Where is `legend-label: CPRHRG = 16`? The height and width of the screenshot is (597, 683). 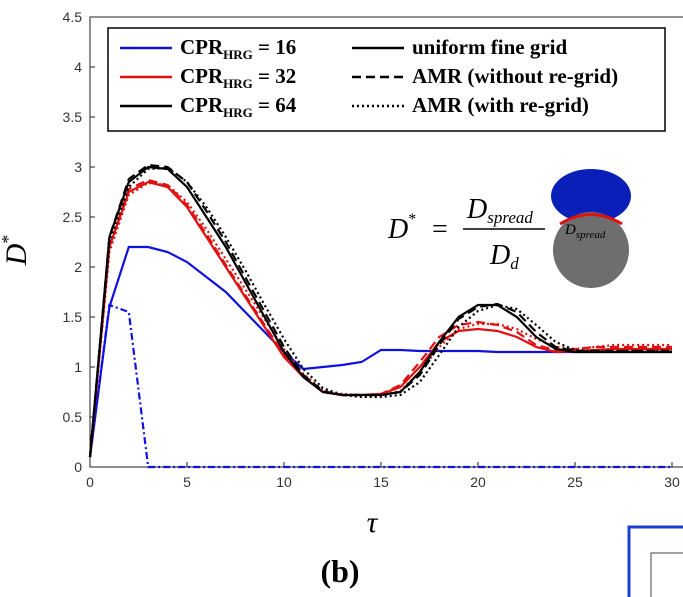 legend-label: CPRHRG = 16 is located at coordinates (238, 48).